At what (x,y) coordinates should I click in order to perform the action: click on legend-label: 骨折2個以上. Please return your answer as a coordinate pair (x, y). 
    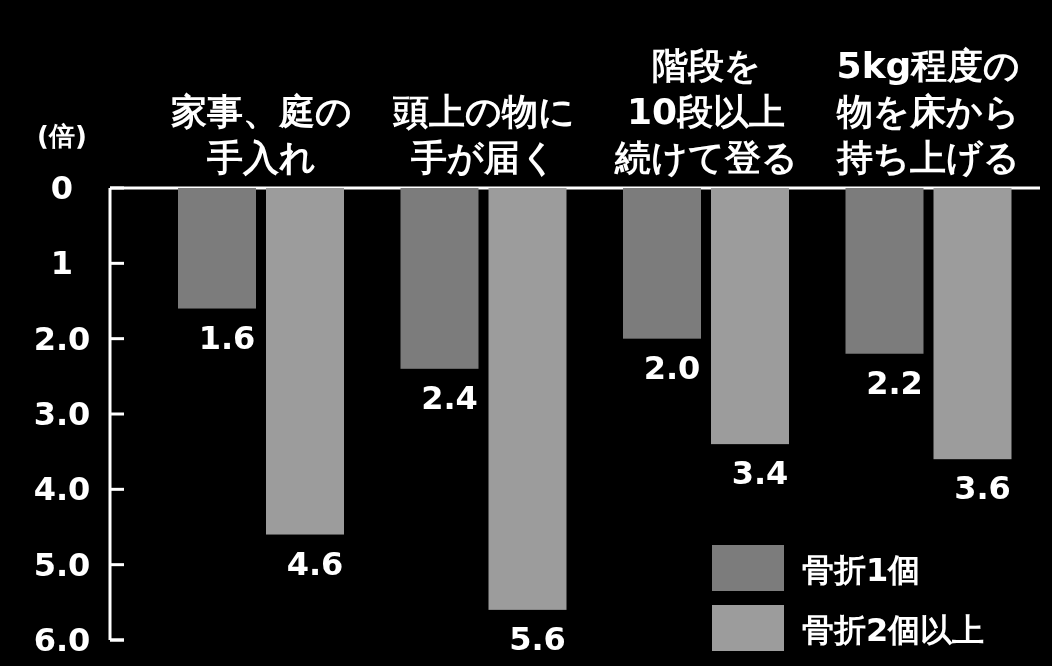
    Looking at the image, I should click on (893, 630).